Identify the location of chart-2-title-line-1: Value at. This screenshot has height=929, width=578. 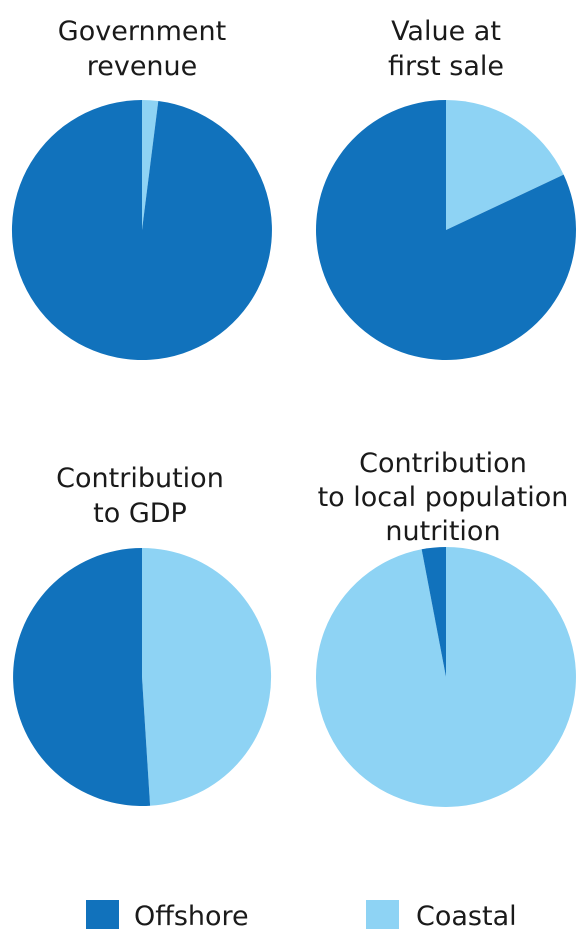
(446, 31).